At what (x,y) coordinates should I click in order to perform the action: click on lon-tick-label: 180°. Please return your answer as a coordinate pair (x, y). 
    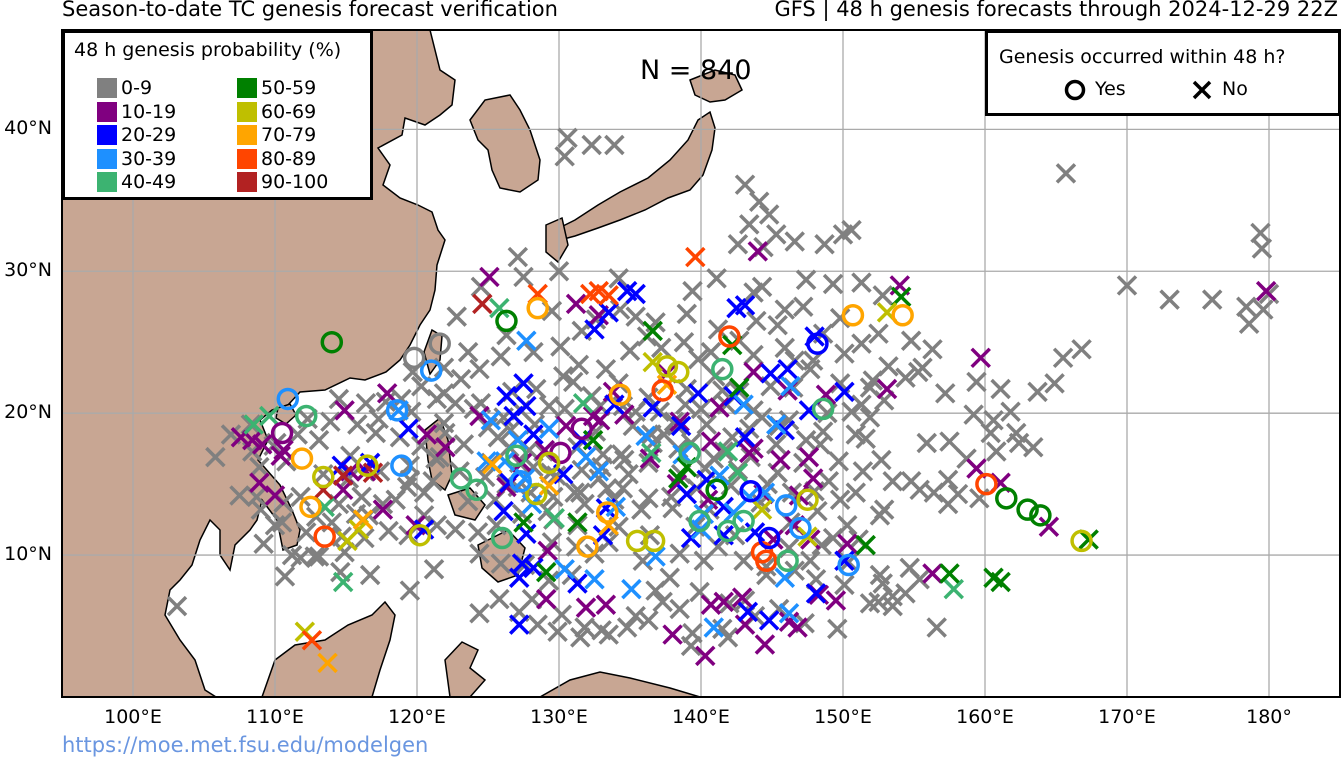
    Looking at the image, I should click on (1269, 717).